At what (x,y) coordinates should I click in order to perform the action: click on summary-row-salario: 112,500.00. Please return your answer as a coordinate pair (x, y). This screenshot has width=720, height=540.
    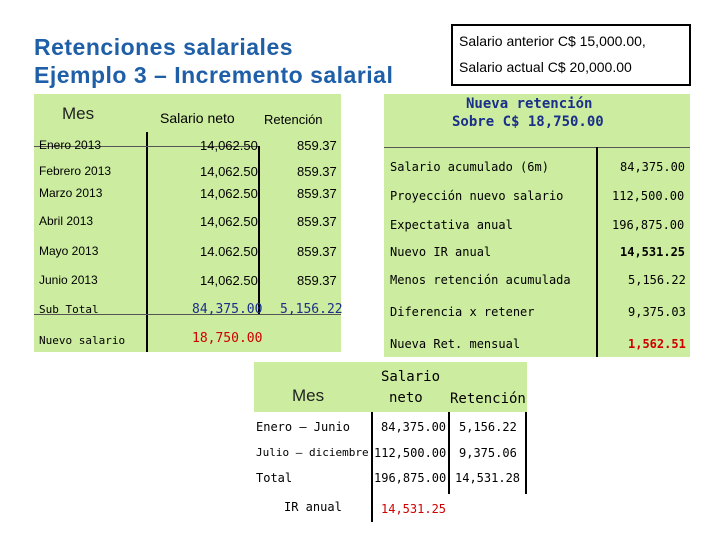
    Looking at the image, I should click on (410, 453).